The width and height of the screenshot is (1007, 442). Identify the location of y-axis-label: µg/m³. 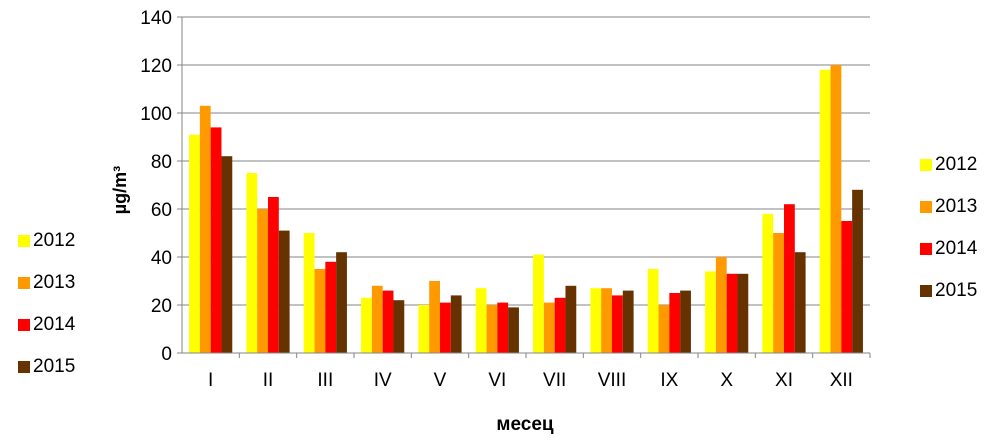
(120, 190).